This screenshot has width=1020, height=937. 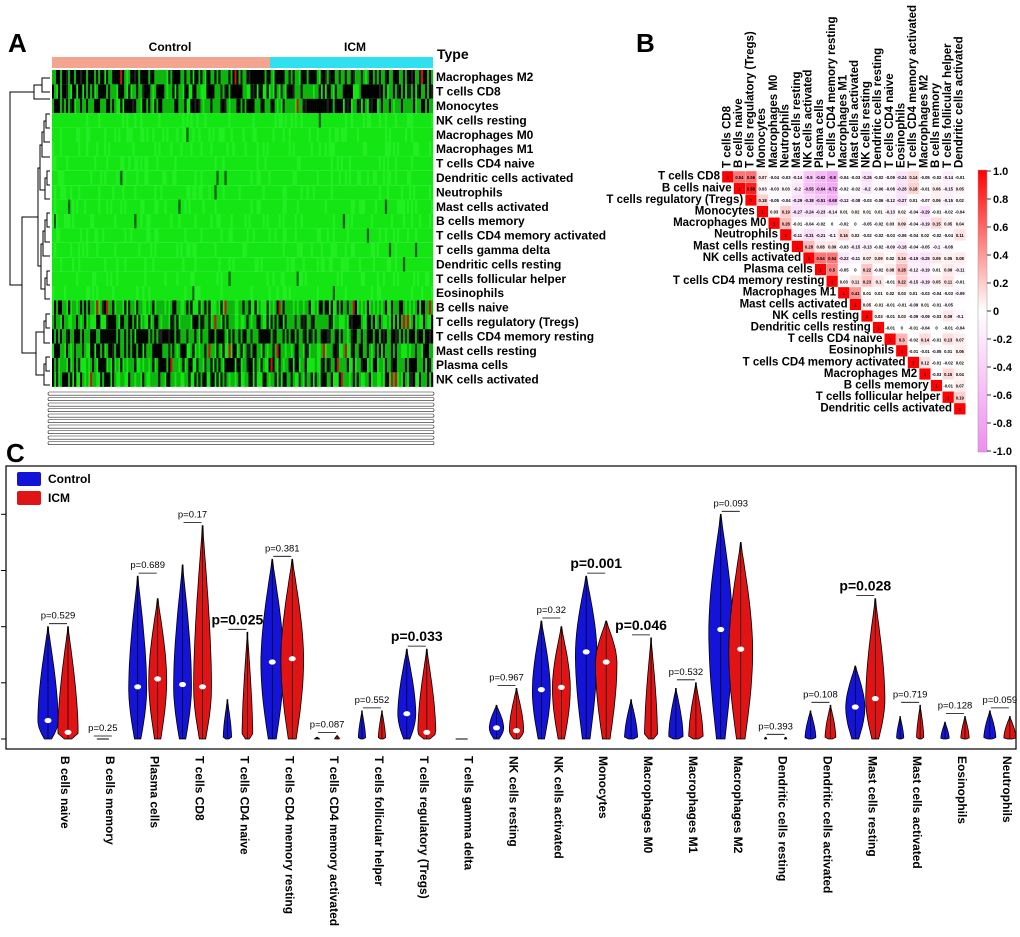 I want to click on corr-col-label: NK cells resting, so click(x=867, y=124).